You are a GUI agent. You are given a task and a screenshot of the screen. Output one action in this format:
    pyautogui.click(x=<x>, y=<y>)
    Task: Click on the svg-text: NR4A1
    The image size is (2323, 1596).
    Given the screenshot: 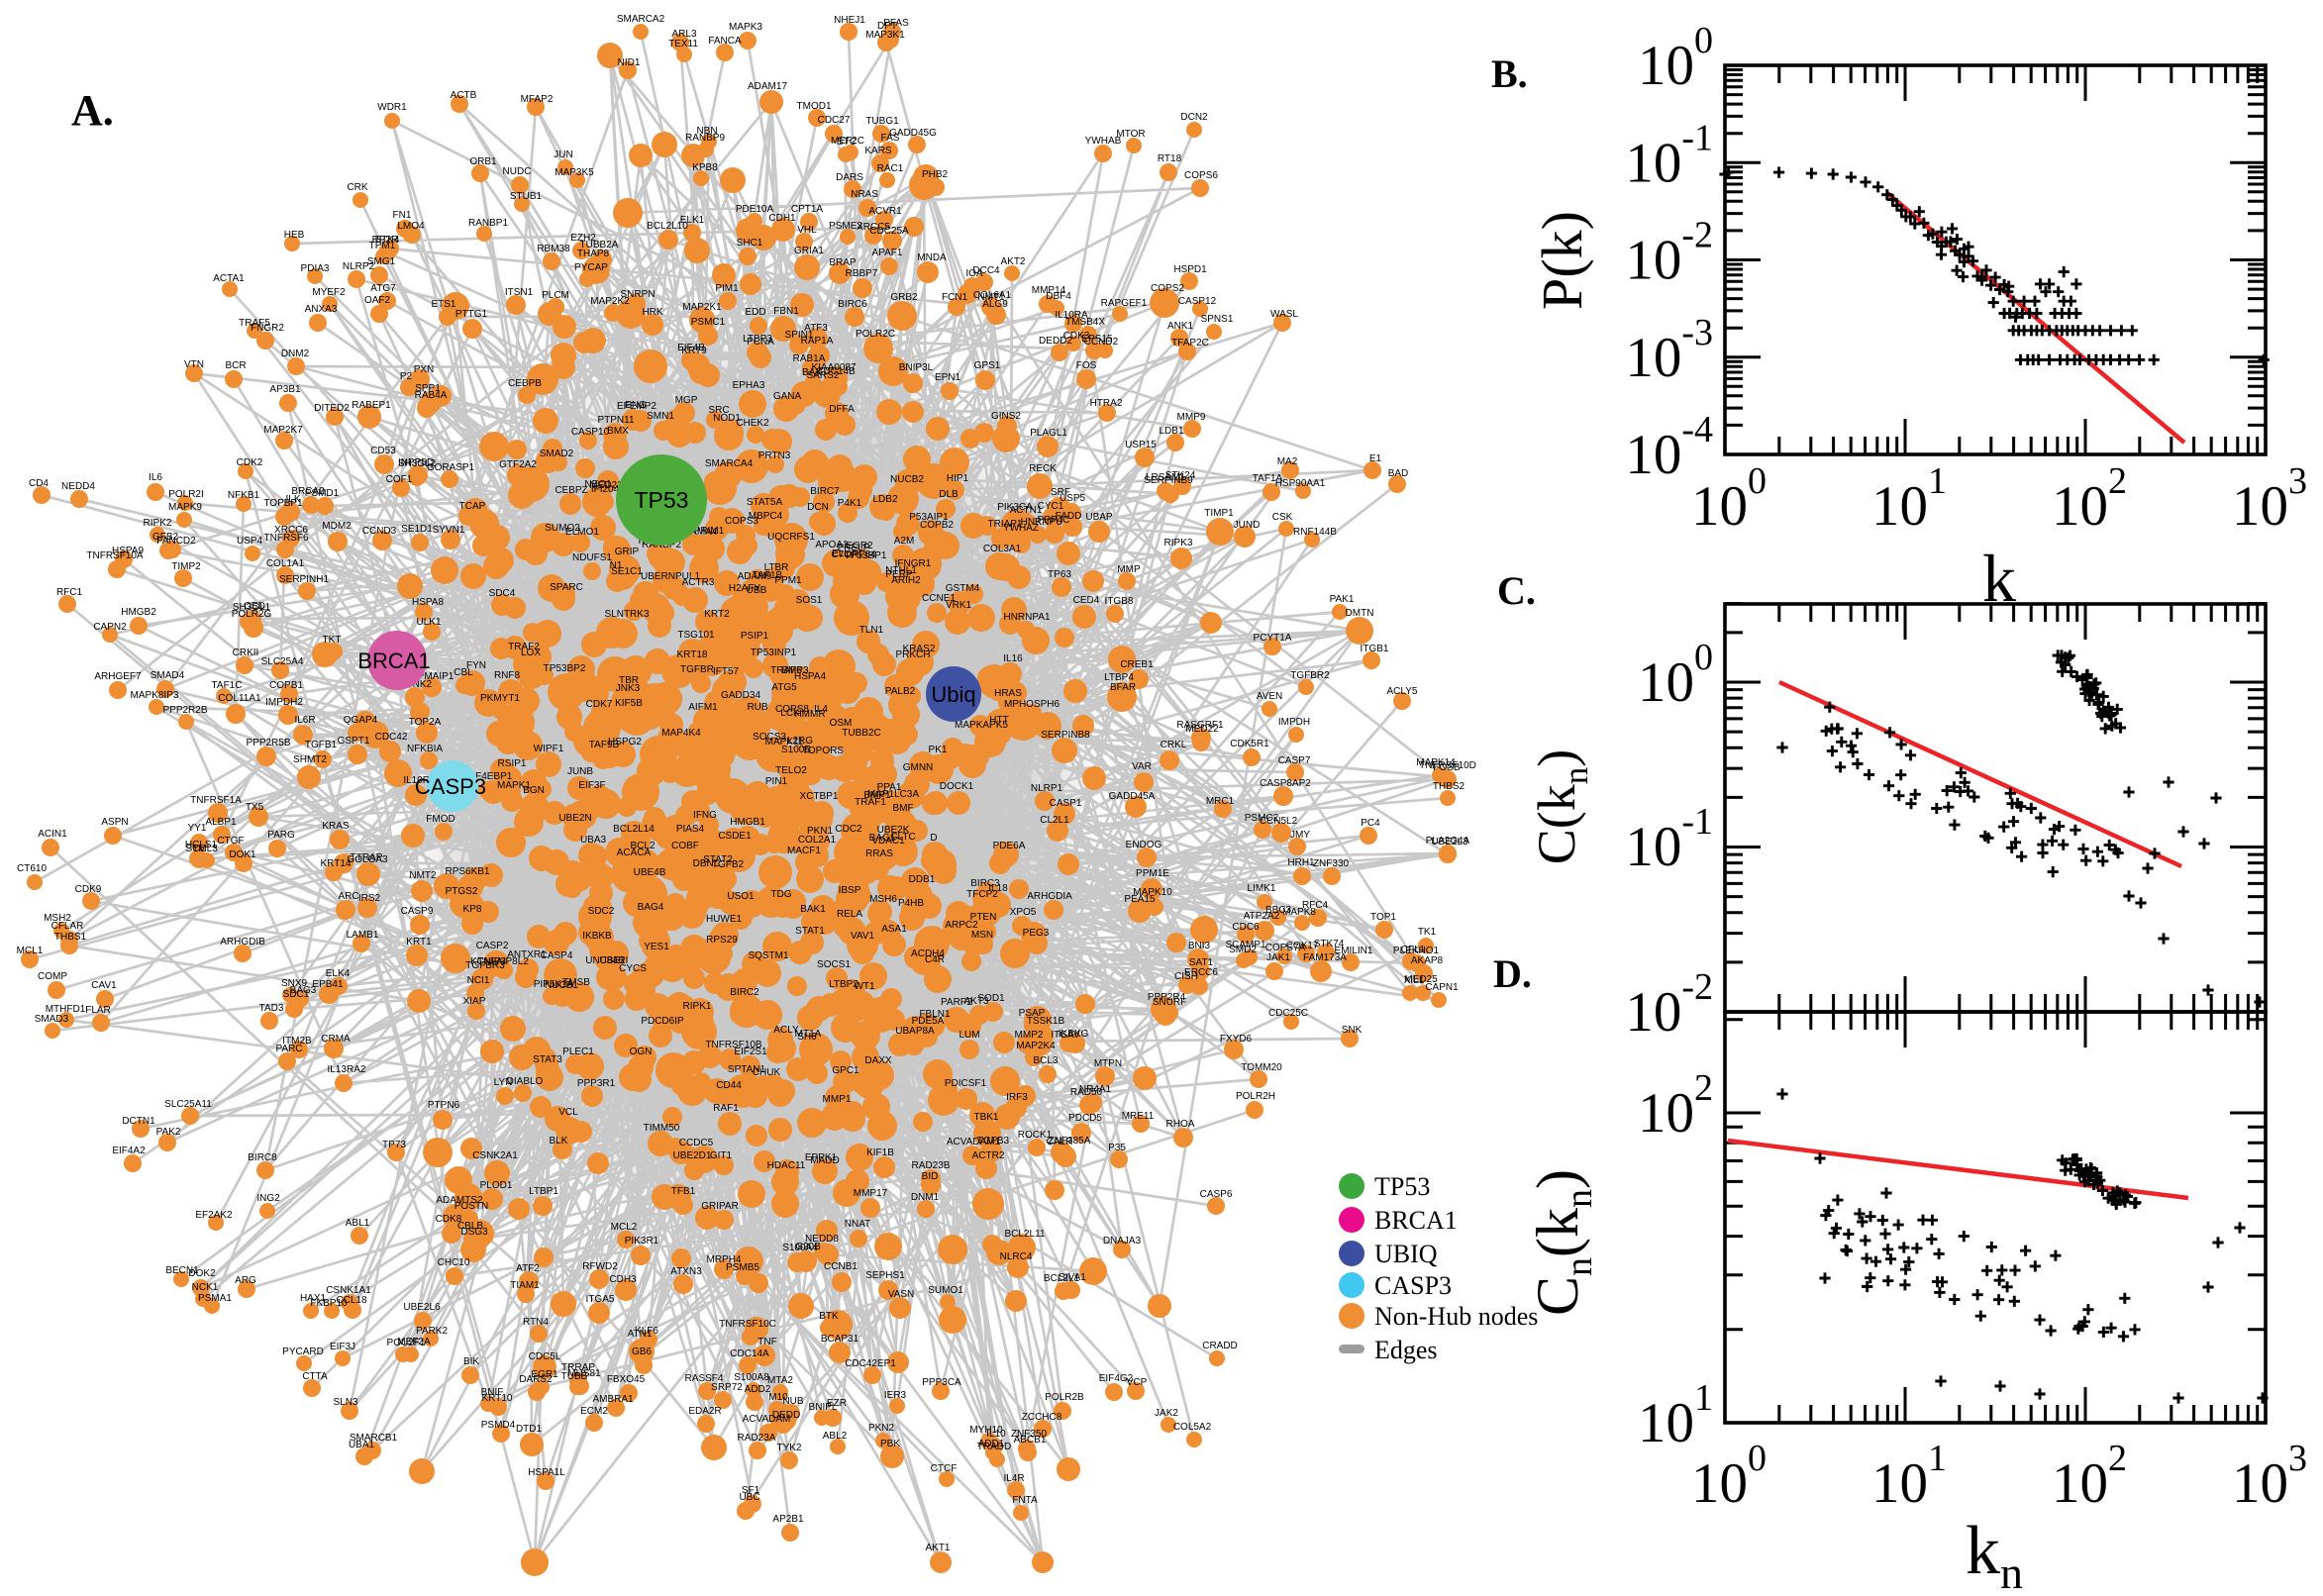 What is the action you would take?
    pyautogui.click(x=1095, y=1089)
    